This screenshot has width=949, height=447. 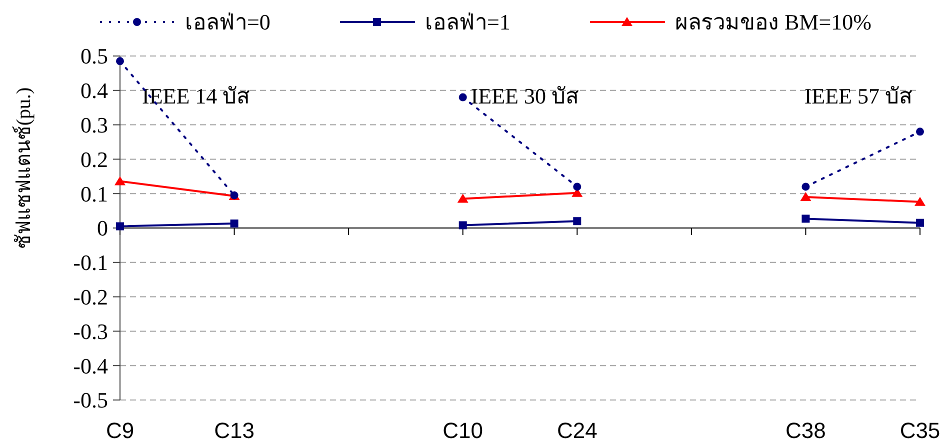 I want to click on annotation: IEEE 14 บัส, so click(x=196, y=96).